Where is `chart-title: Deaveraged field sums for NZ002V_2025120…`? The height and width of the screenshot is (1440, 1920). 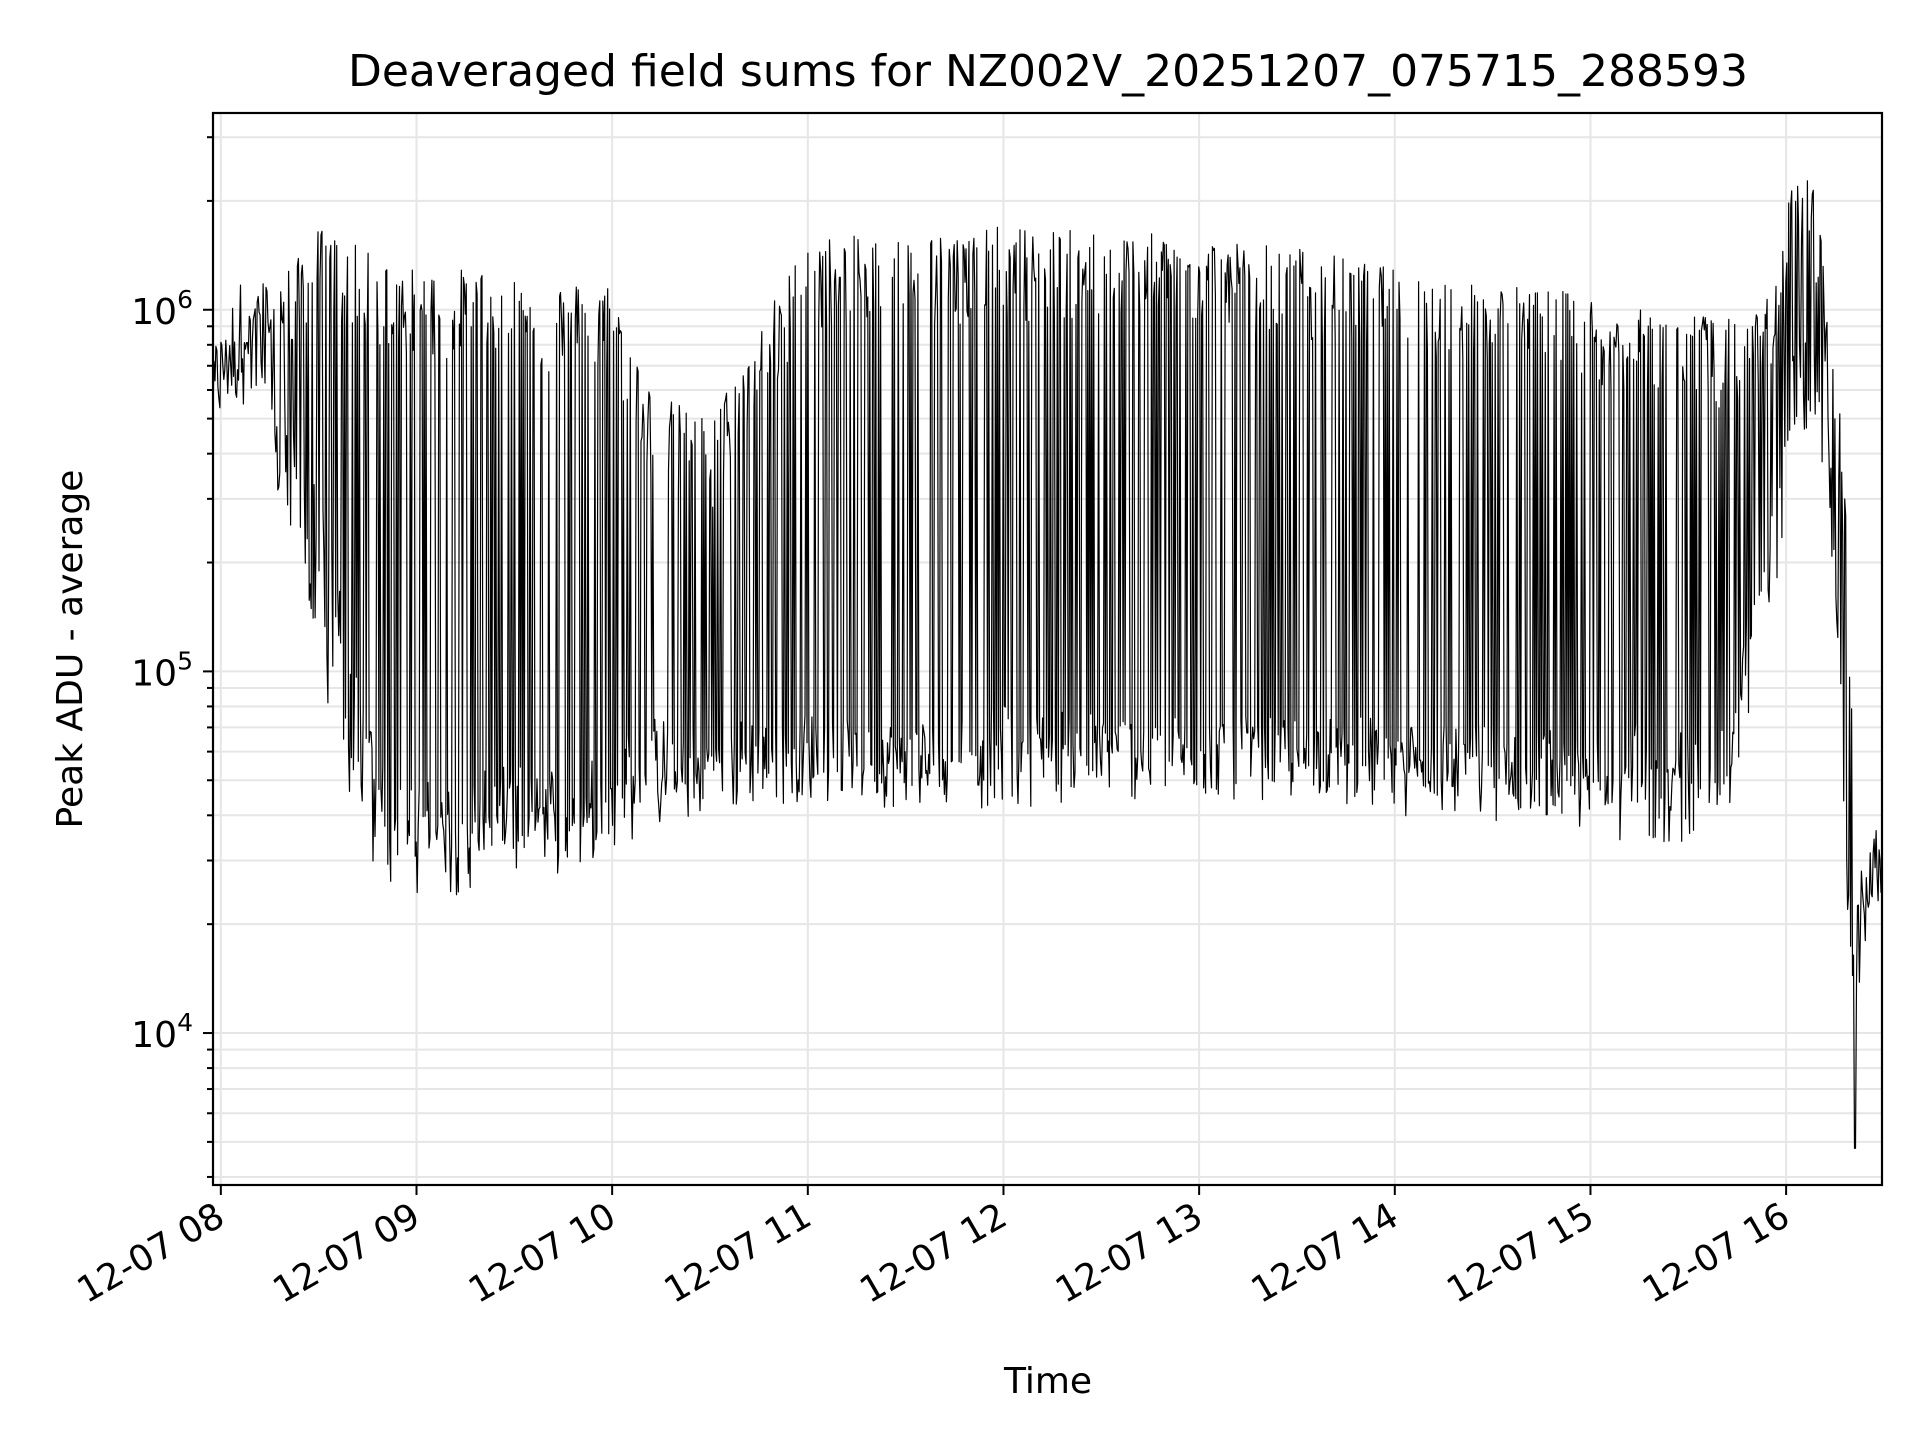 chart-title: Deaveraged field sums for NZ002V_2025120… is located at coordinates (1048, 71).